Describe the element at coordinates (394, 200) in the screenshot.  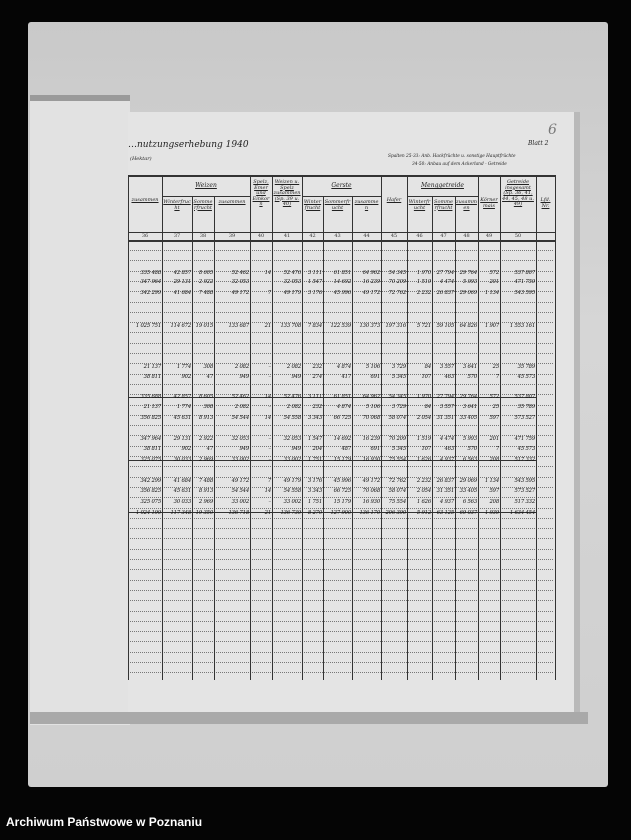
I see `column-header: Hafer` at that location.